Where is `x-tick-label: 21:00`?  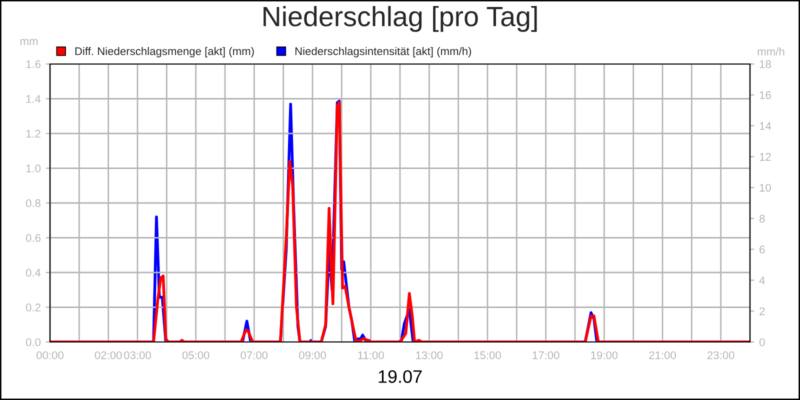
x-tick-label: 21:00 is located at coordinates (662, 355).